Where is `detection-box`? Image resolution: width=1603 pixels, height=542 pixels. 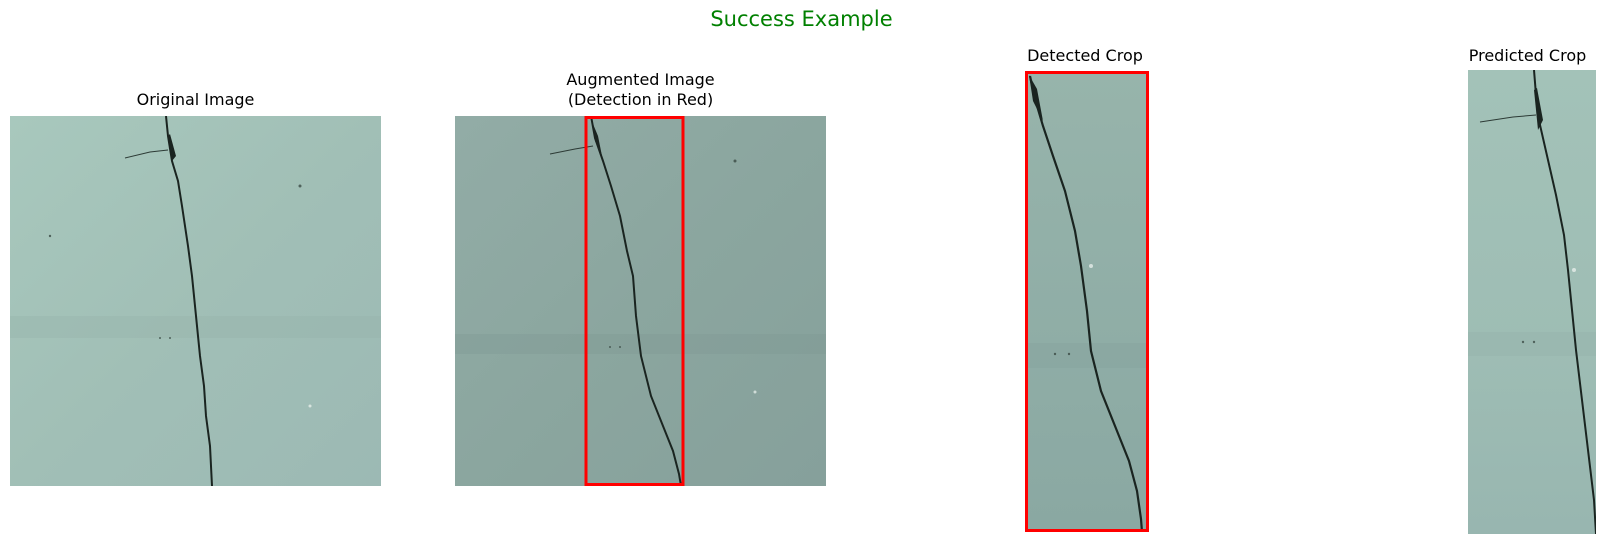
detection-box is located at coordinates (634, 301).